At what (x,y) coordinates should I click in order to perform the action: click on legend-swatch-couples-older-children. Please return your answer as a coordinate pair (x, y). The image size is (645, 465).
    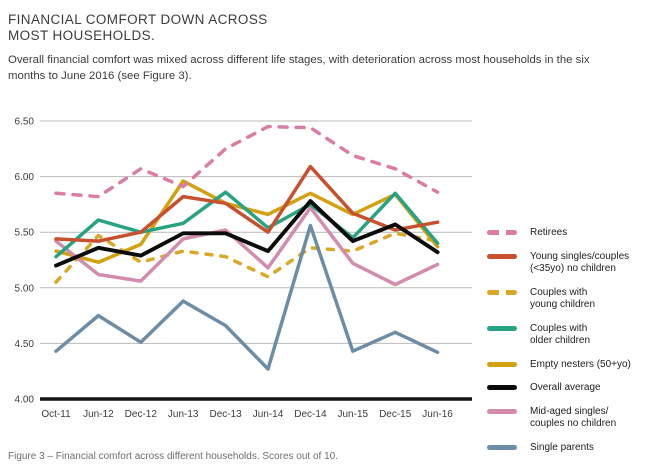
    Looking at the image, I should click on (502, 328).